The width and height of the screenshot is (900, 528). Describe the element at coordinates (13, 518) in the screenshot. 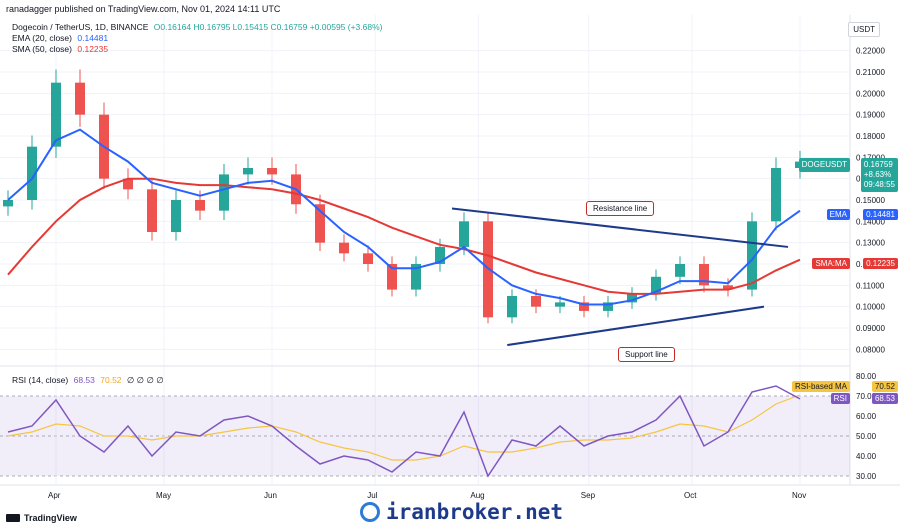

I see `tradingview-logo-icon` at that location.